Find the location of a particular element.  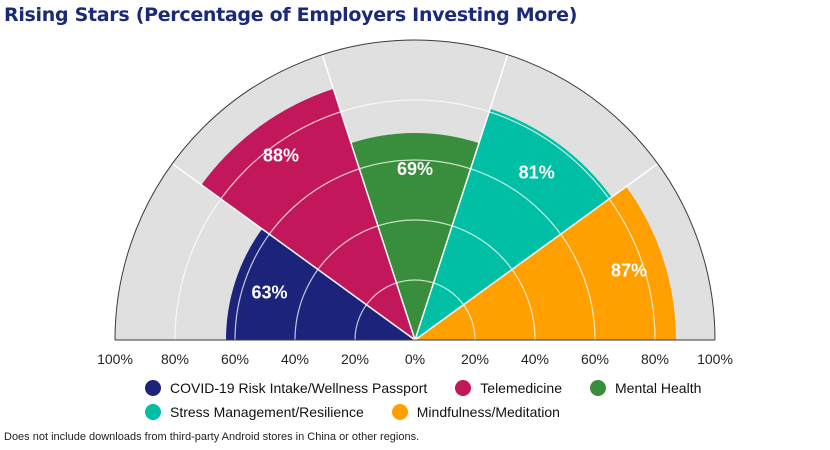

legend-label: Mindfulness/Meditation is located at coordinates (488, 412).